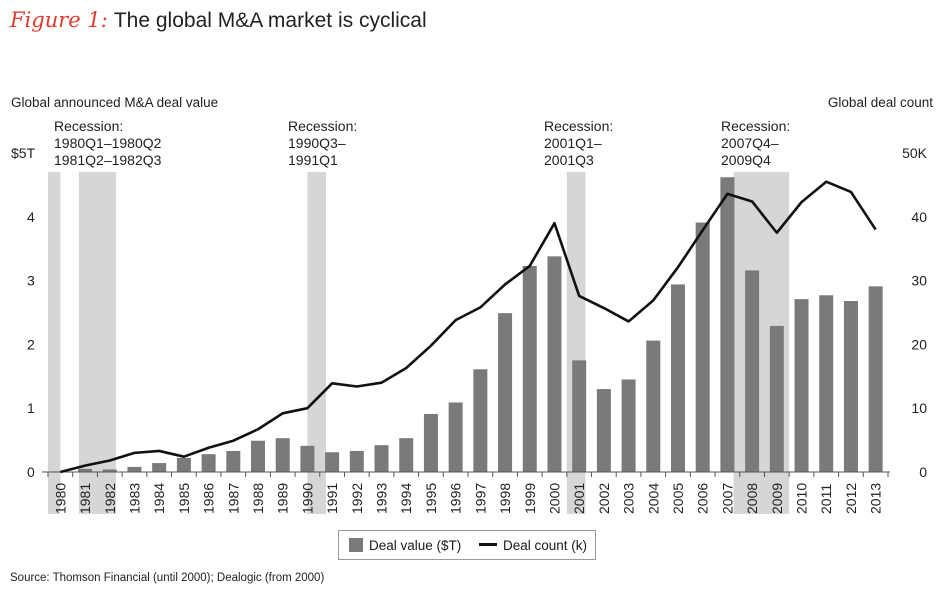 The height and width of the screenshot is (597, 950). What do you see at coordinates (332, 498) in the screenshot?
I see `x-tick-label: 1991` at bounding box center [332, 498].